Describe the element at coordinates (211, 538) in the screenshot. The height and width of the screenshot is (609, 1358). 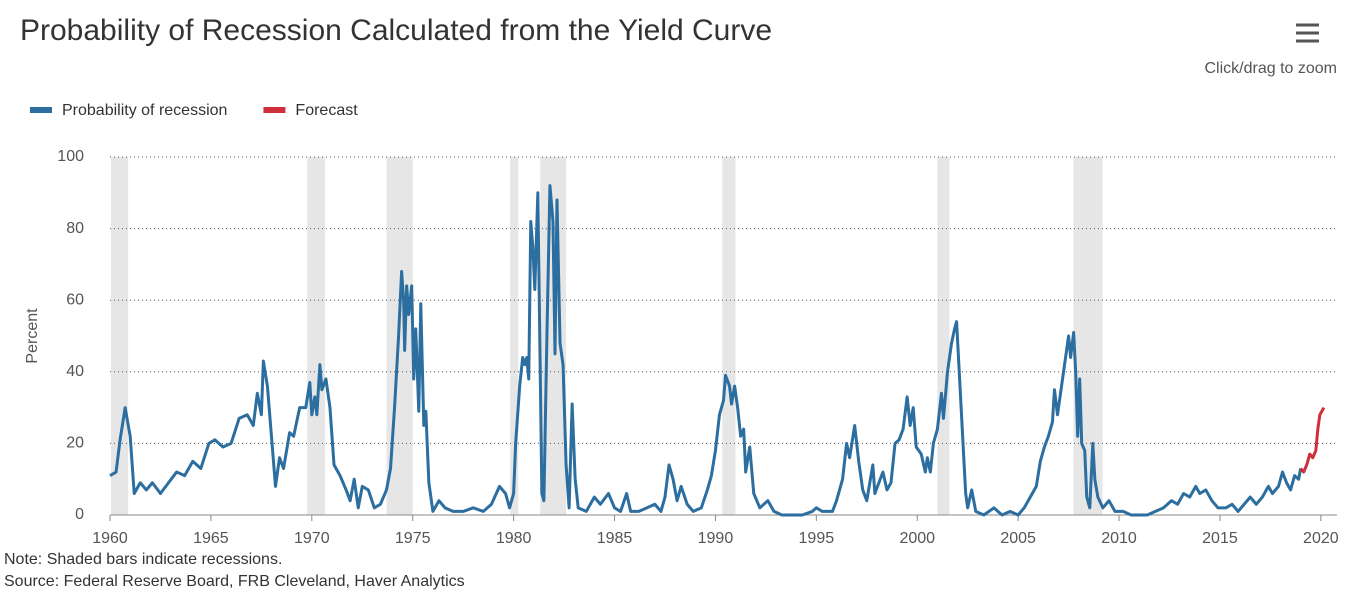
I see `x-tick-label: 1965` at that location.